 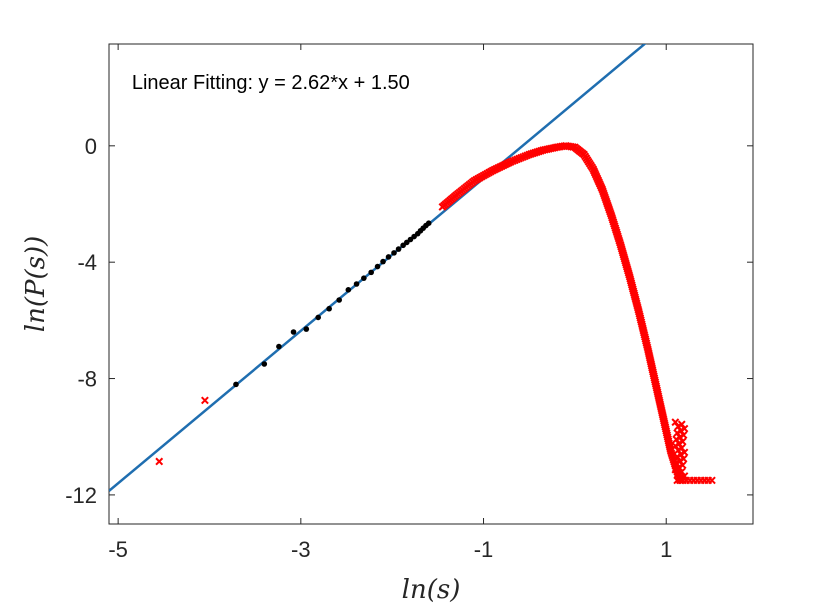 I want to click on x-axis-title: ln(s), so click(x=431, y=590).